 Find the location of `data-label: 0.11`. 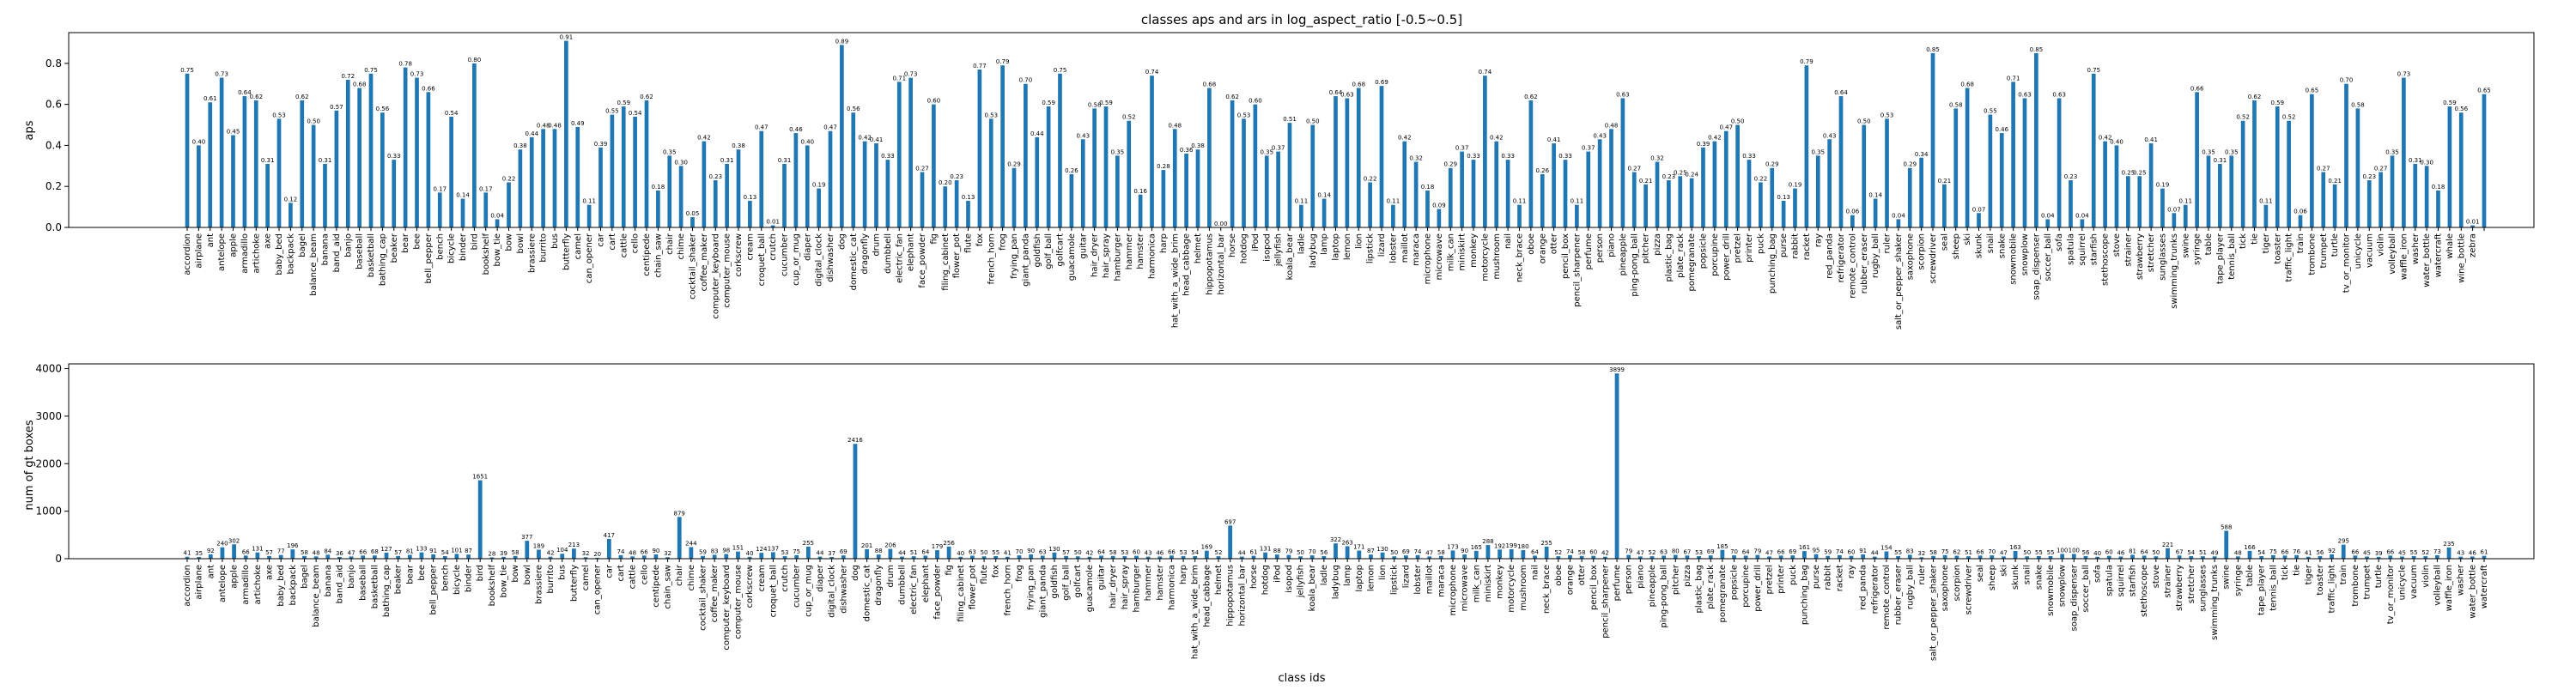

data-label: 0.11 is located at coordinates (1302, 201).